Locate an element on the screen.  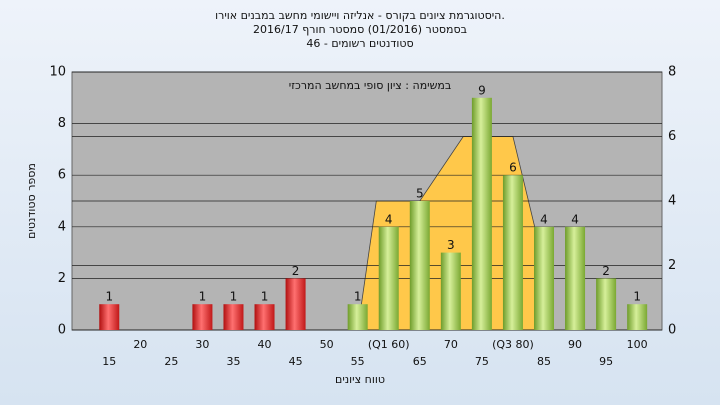
y-tick-label: 0 is located at coordinates (62, 330).